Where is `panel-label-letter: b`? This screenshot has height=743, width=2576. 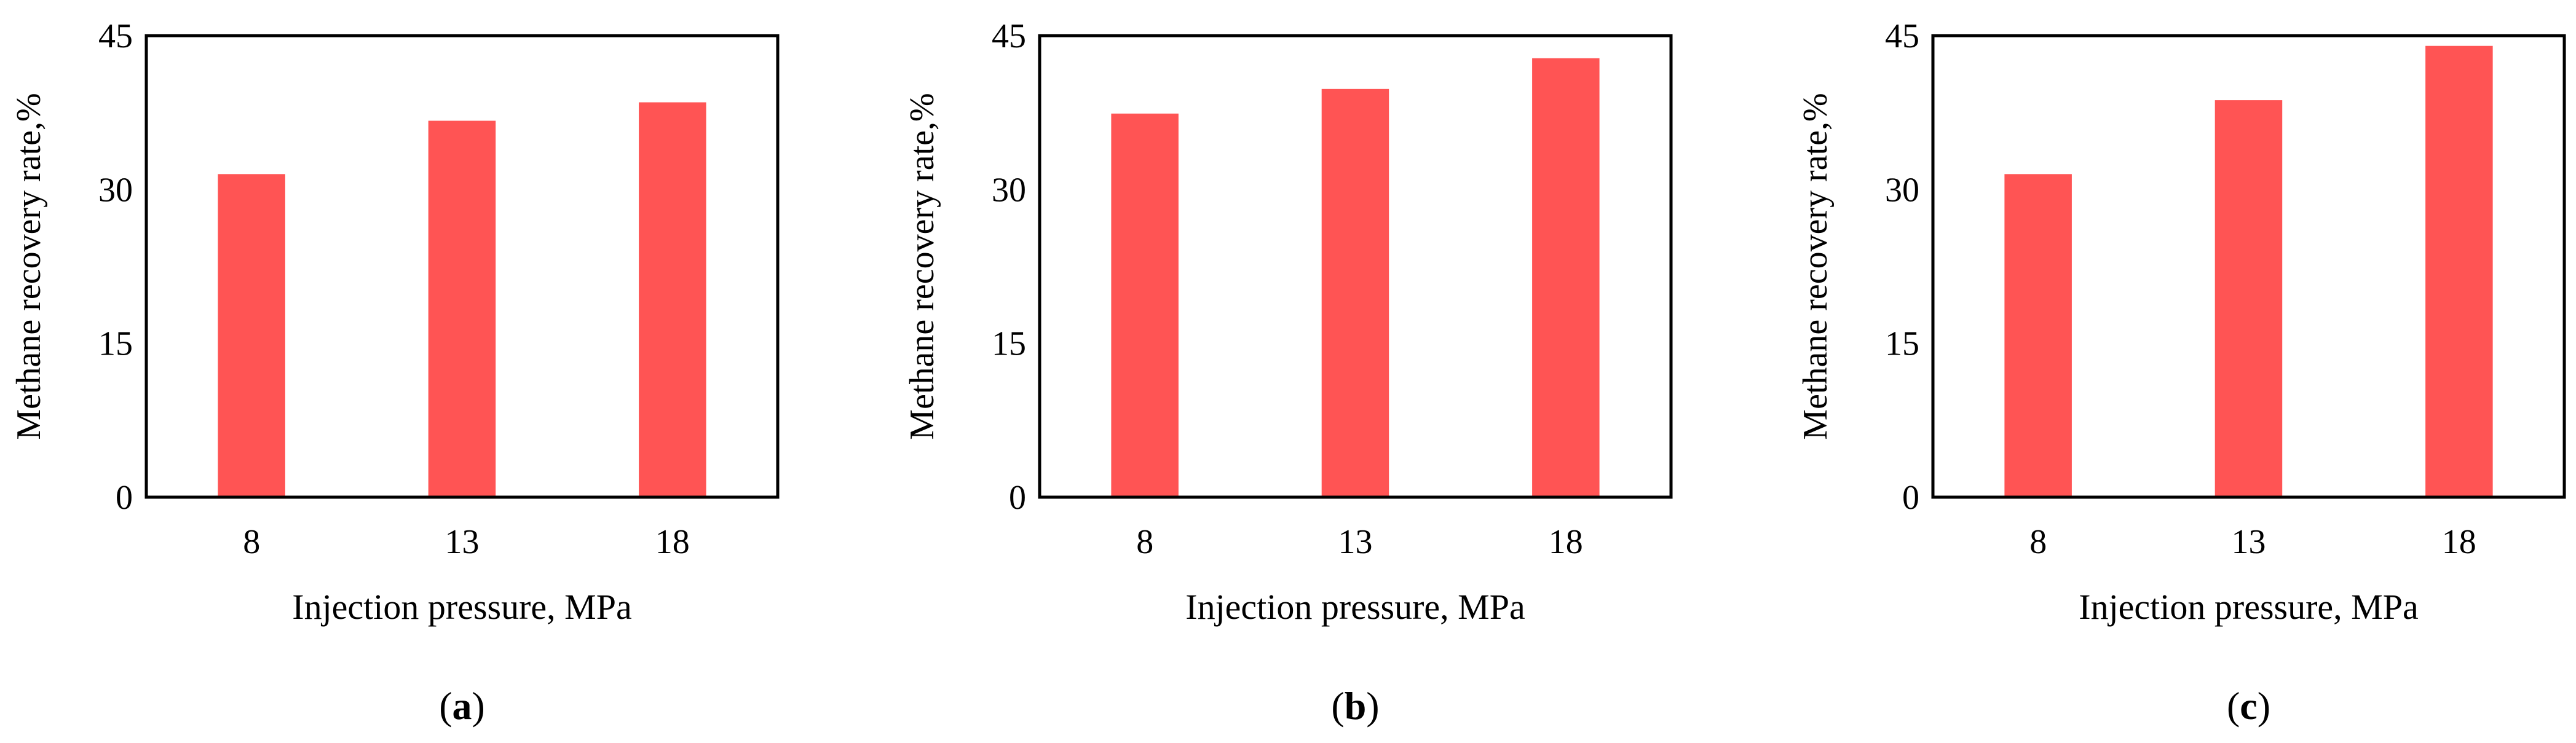 panel-label-letter: b is located at coordinates (1356, 706).